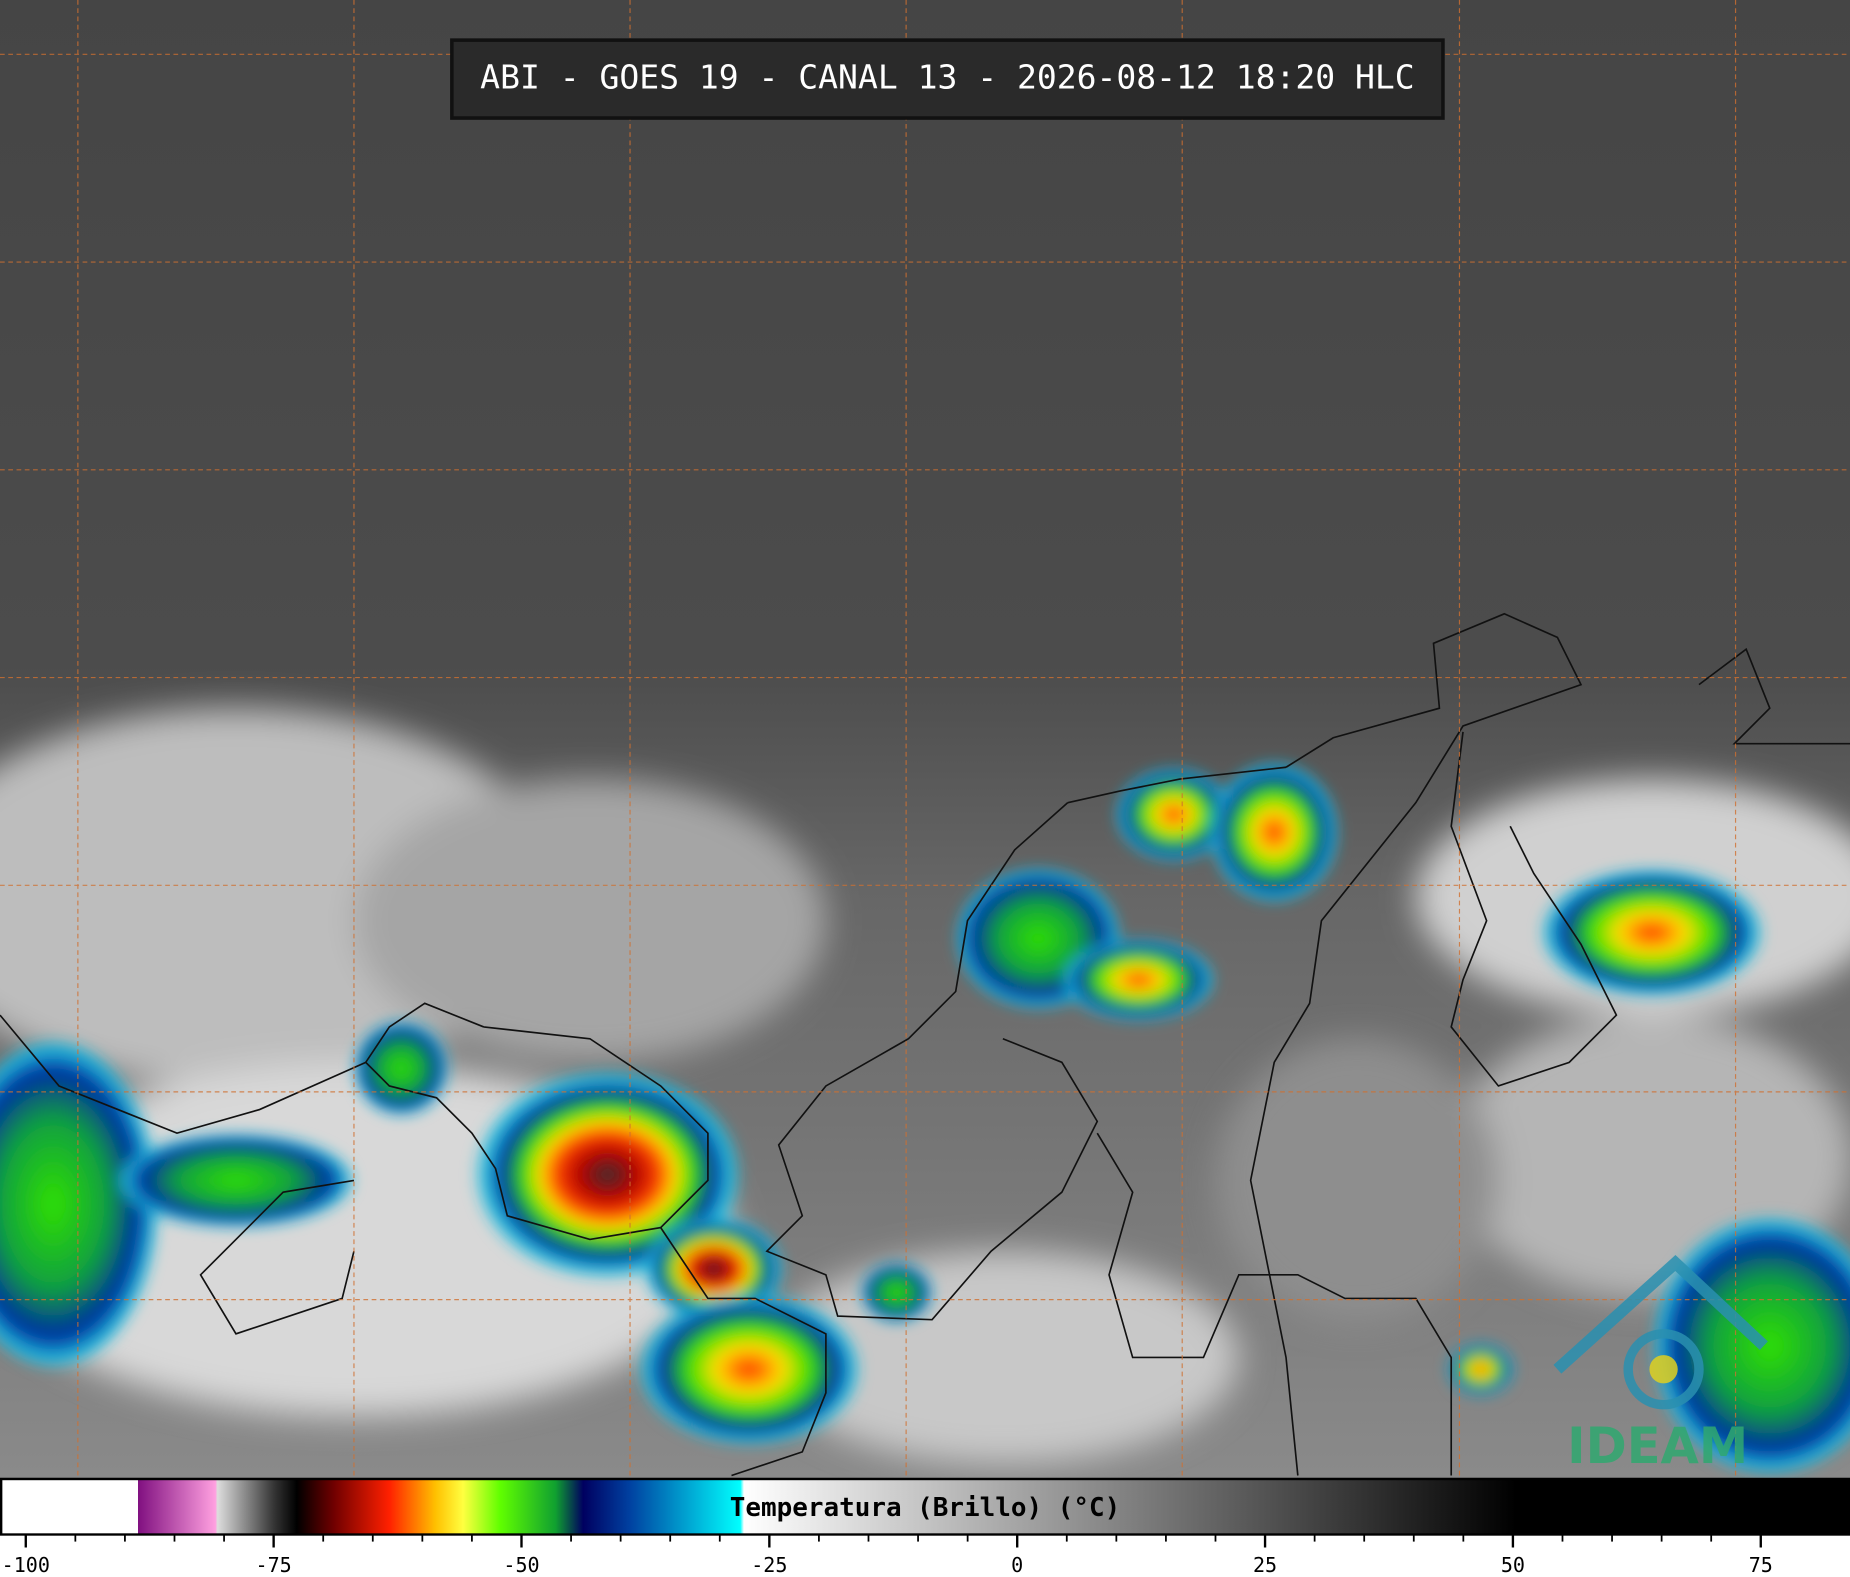 This screenshot has height=1577, width=1850. Describe the element at coordinates (1761, 1565) in the screenshot. I see `tick-label: 75` at that location.